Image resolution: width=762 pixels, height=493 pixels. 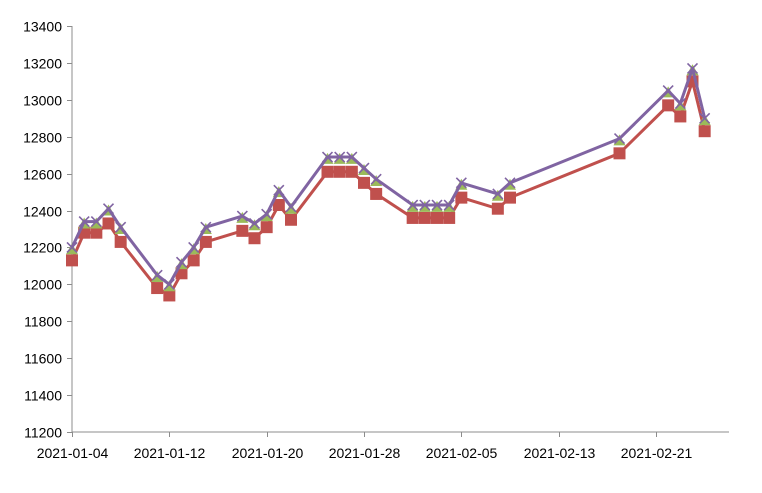 I want to click on x-tick-label: 2021-01-12, so click(x=170, y=453).